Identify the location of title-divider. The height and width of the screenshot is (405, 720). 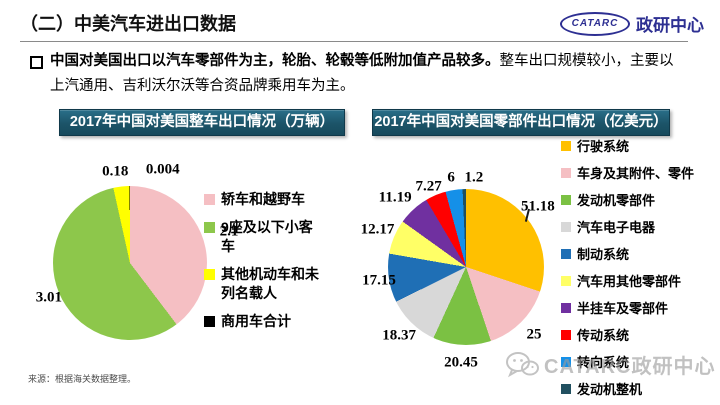
(354, 41).